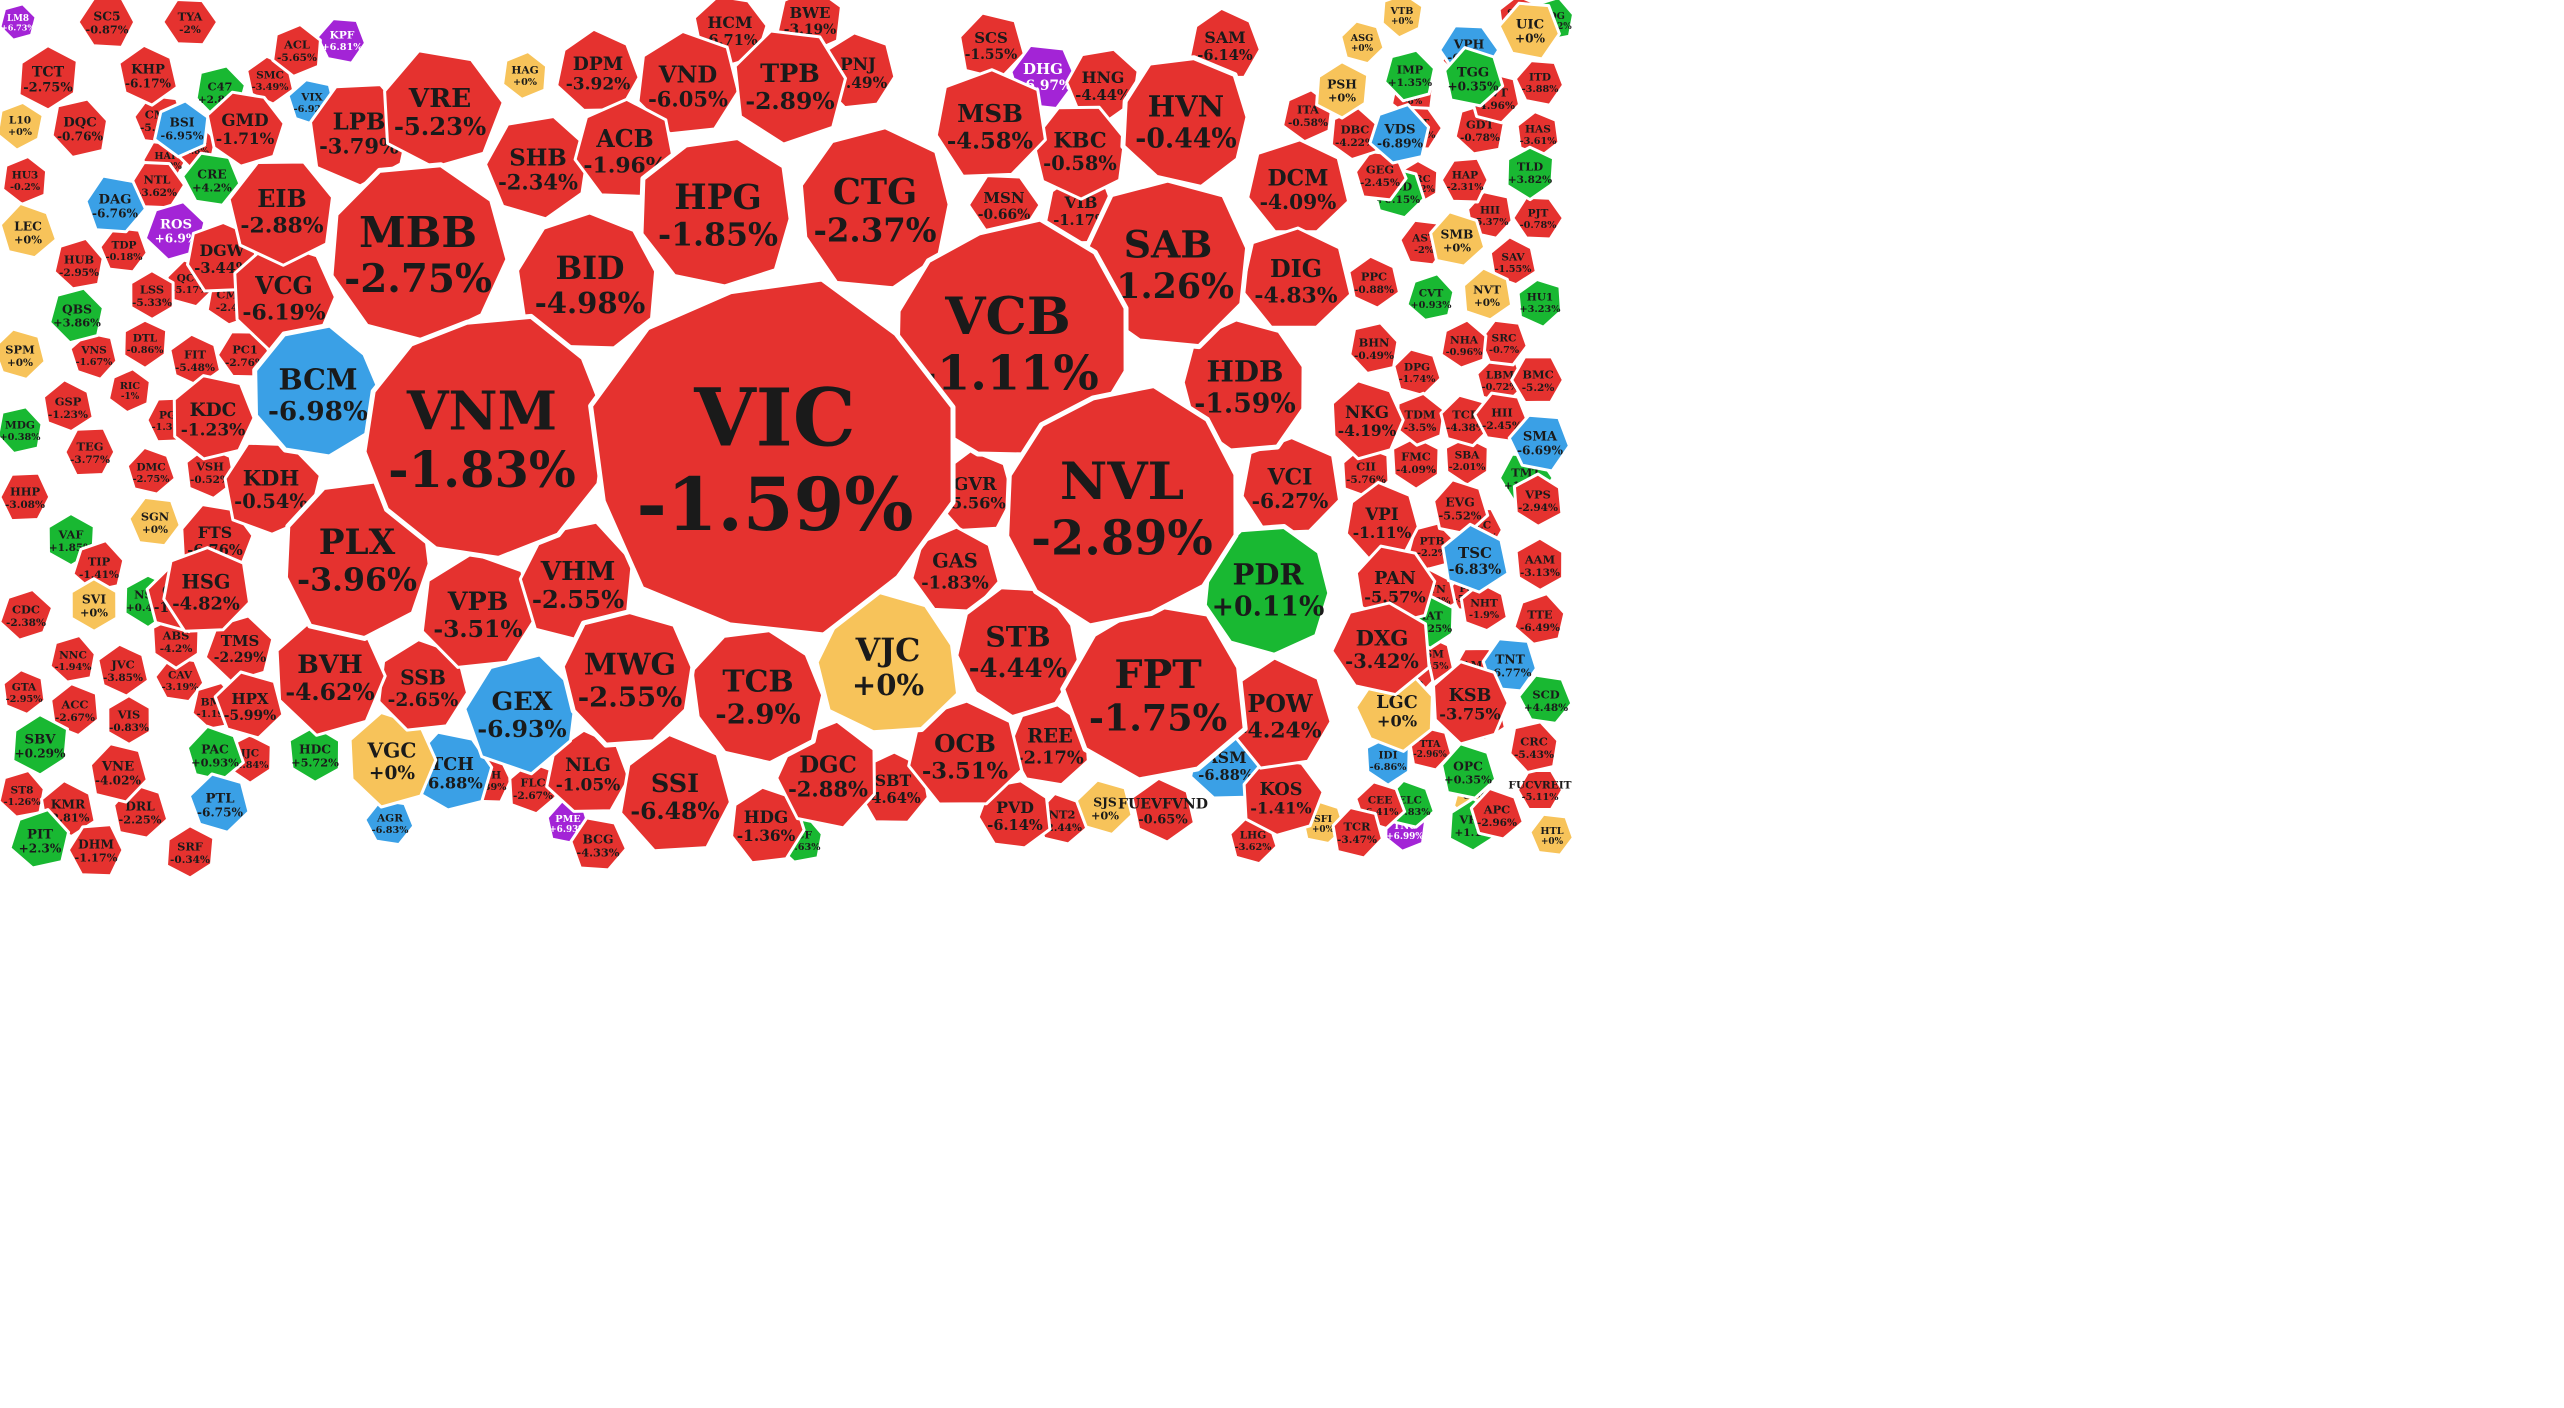 The width and height of the screenshot is (2564, 1408). What do you see at coordinates (1281, 713) in the screenshot?
I see `stock-cell-pow: POW-4.24%` at bounding box center [1281, 713].